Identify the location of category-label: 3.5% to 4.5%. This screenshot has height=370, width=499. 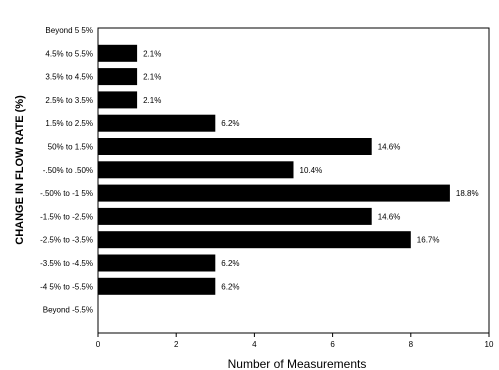
(69, 77).